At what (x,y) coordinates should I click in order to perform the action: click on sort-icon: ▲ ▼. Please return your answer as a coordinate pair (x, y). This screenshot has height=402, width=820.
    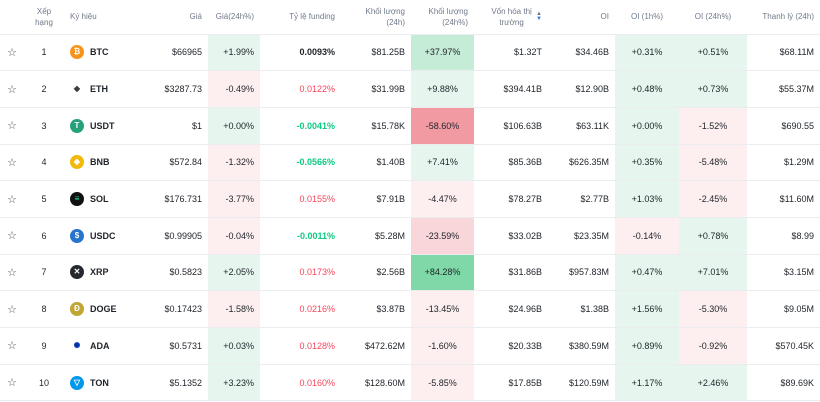
    Looking at the image, I should click on (539, 16).